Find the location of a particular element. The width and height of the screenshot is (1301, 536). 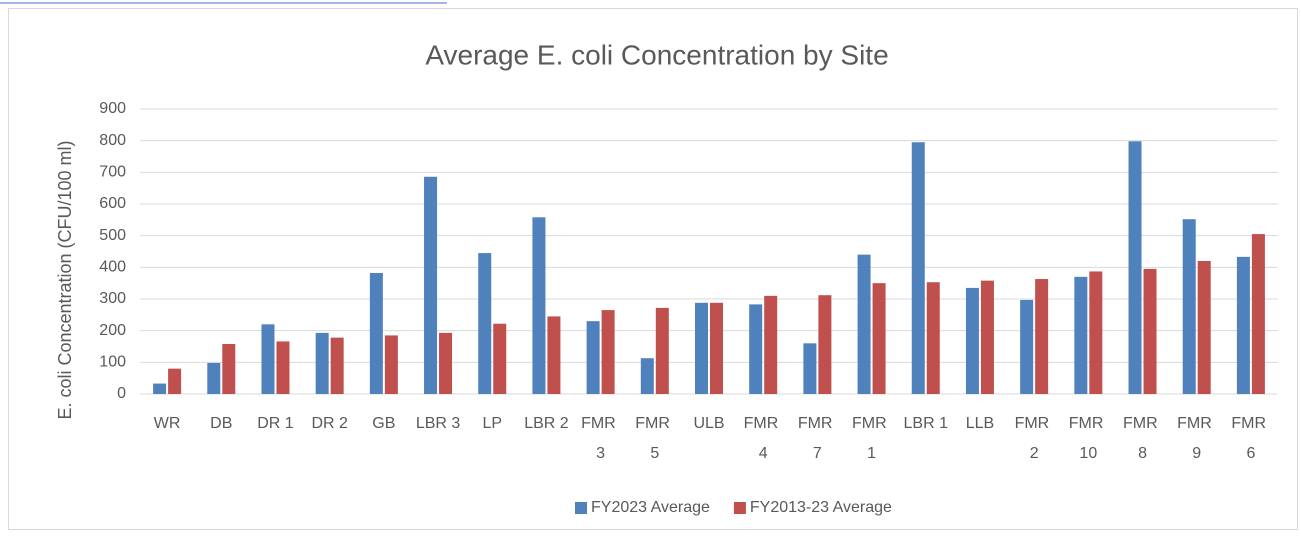

x-tick-label: FMR 7 is located at coordinates (817, 438).